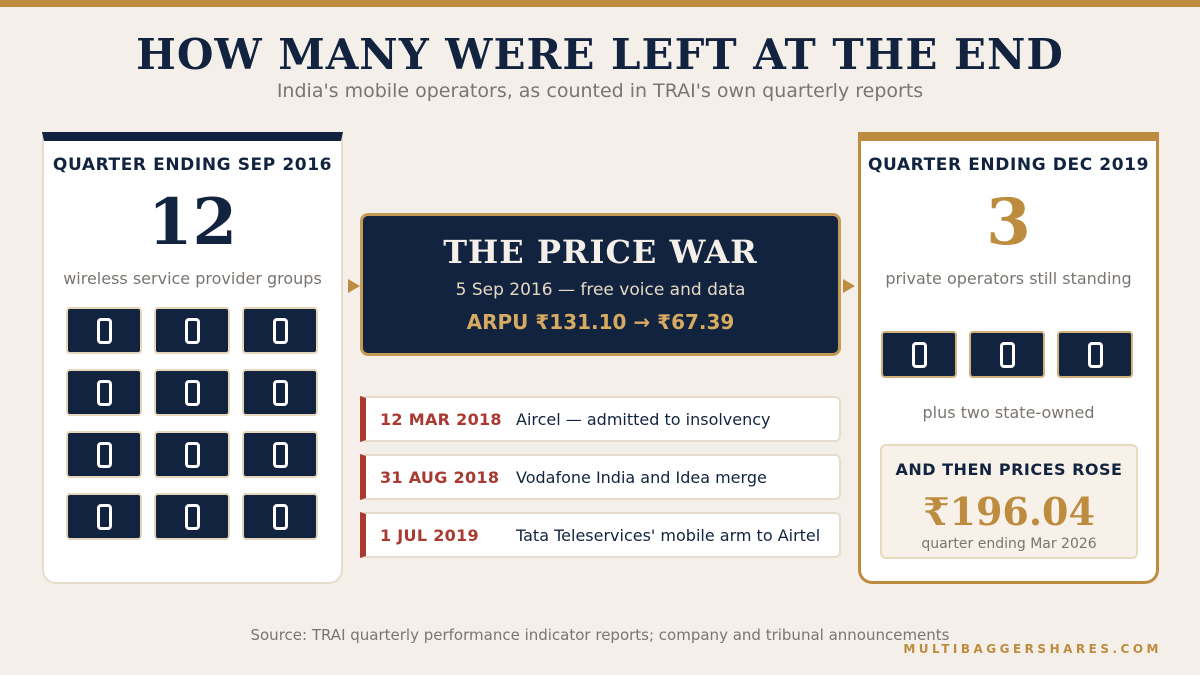 This screenshot has width=1200, height=675. I want to click on event-text: Tata Teleservices' mobile arm to Airtel, so click(668, 535).